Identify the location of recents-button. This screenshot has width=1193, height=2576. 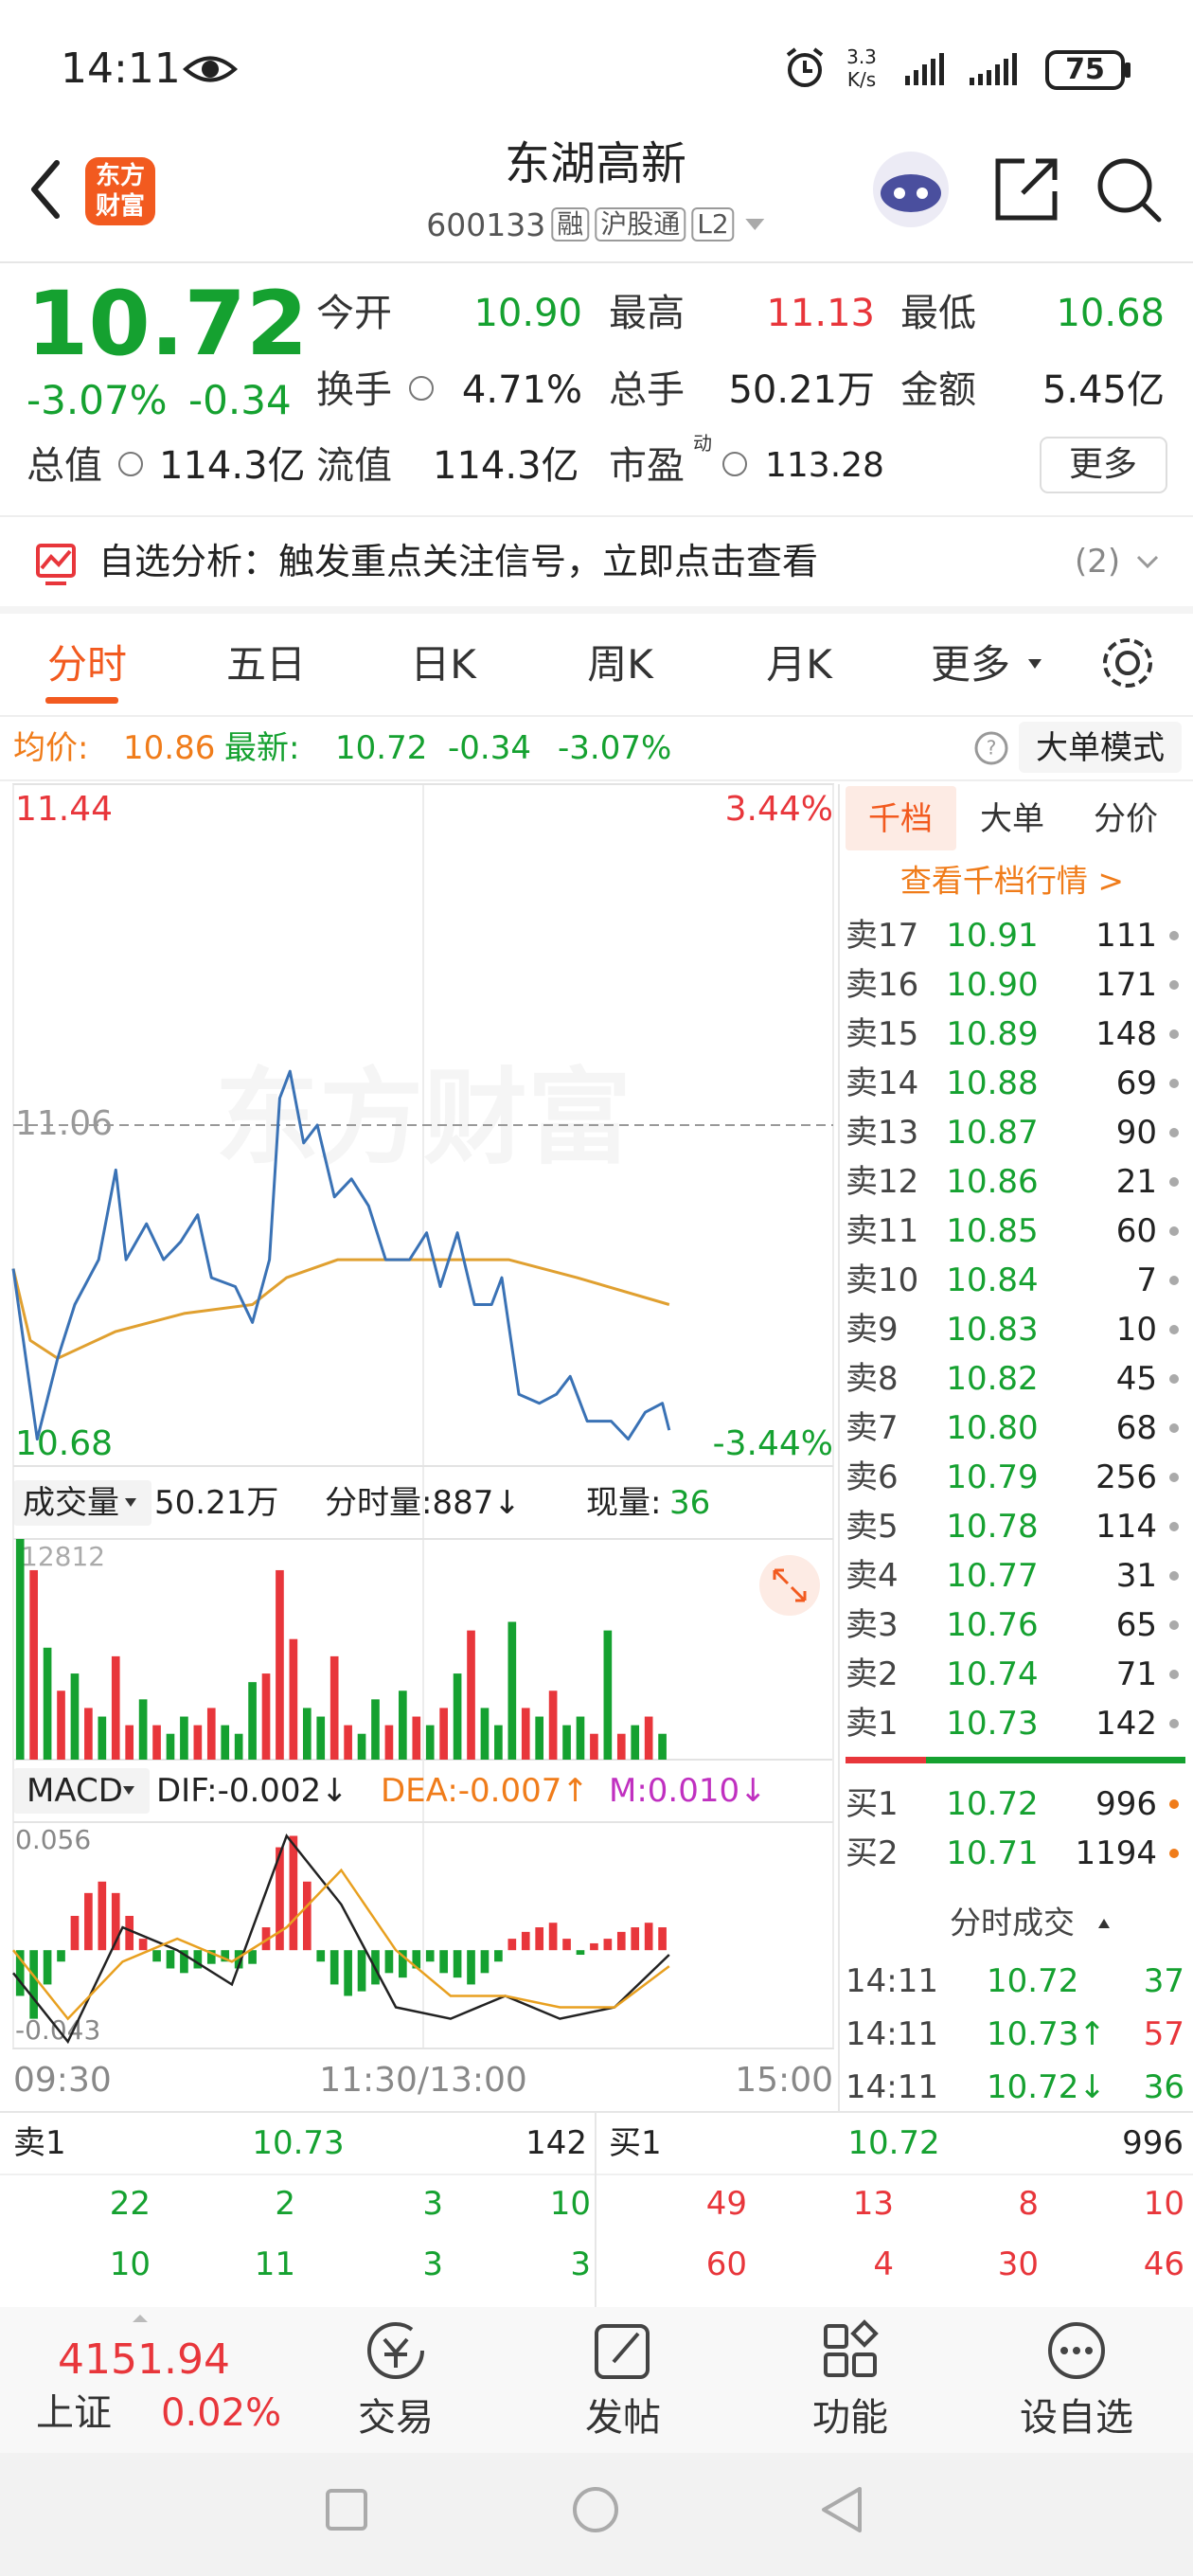
(346, 2510).